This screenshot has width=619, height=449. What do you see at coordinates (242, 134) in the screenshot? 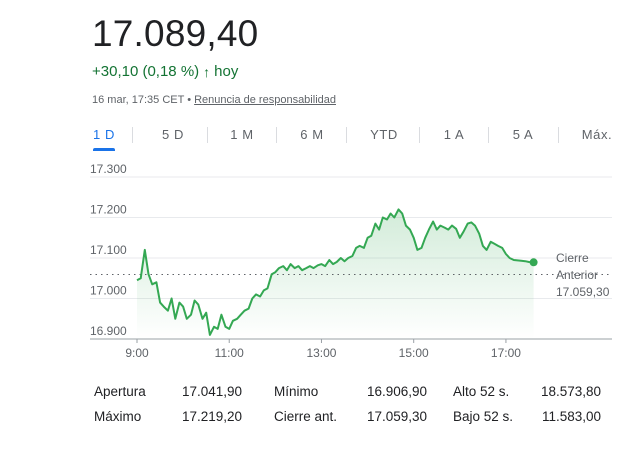
I see `tab-1m: 1 M` at bounding box center [242, 134].